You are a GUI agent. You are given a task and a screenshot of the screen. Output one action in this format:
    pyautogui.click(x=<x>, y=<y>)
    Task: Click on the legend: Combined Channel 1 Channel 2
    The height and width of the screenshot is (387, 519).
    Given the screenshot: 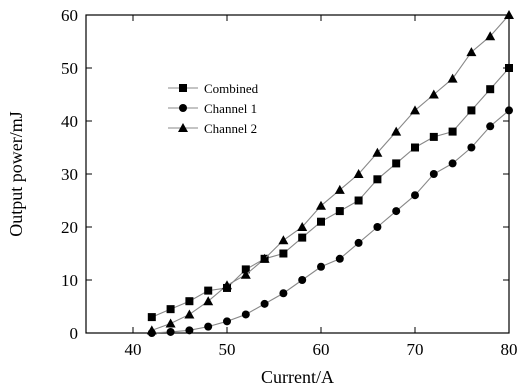 What is the action you would take?
    pyautogui.click(x=213, y=108)
    